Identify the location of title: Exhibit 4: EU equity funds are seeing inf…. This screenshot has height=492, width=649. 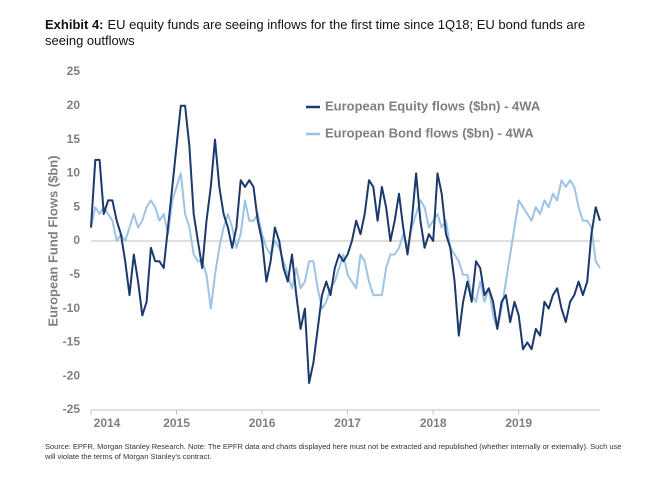
(330, 33).